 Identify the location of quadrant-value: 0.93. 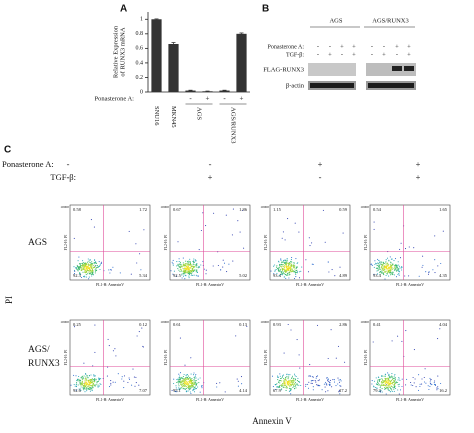
(277, 324).